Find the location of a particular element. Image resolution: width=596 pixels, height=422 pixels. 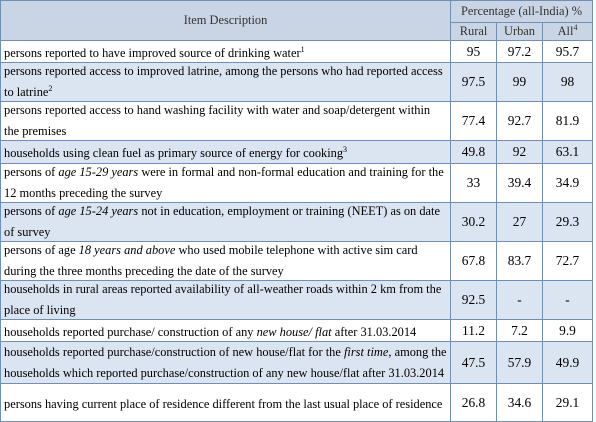

desc-text: persons of age is located at coordinates (41, 249).